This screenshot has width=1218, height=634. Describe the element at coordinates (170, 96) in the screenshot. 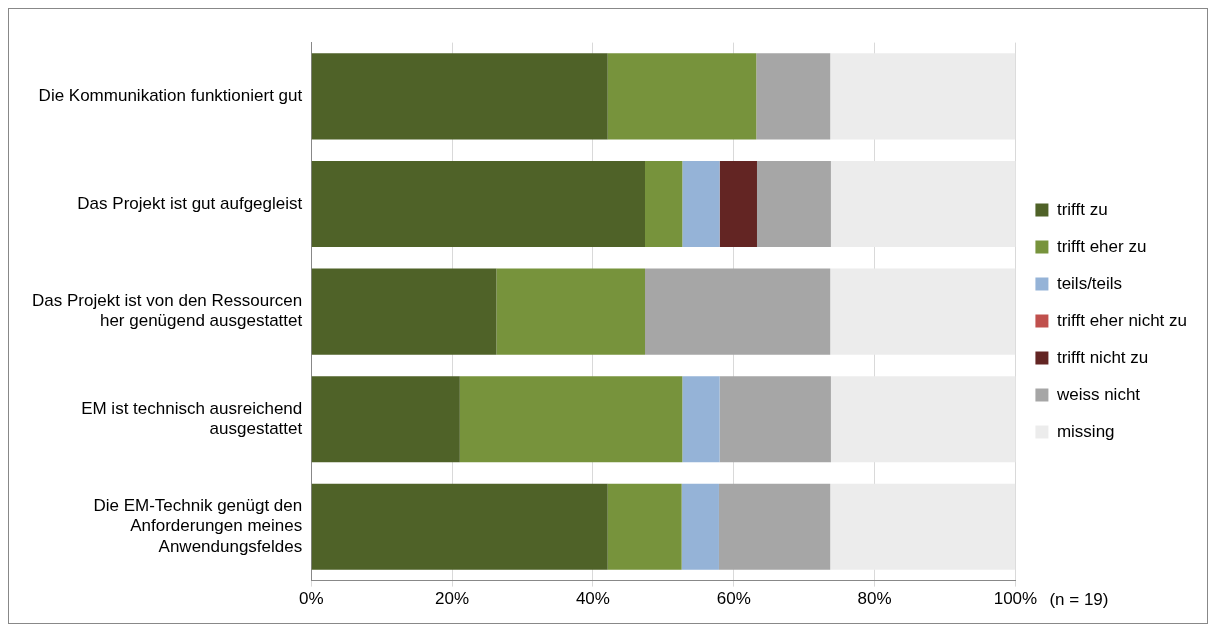

I see `y-tick-label: Die Kommunikation funktioniert gut` at that location.